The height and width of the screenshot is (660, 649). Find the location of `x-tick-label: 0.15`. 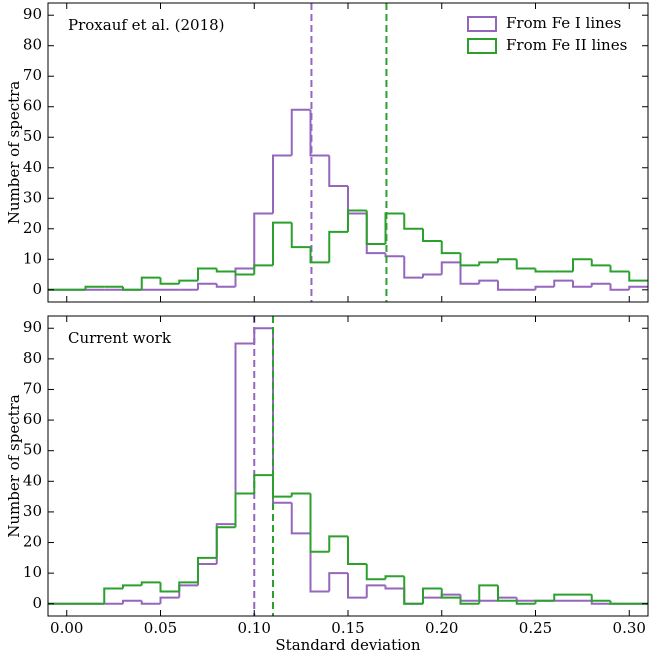

x-tick-label: 0.15 is located at coordinates (347, 628).